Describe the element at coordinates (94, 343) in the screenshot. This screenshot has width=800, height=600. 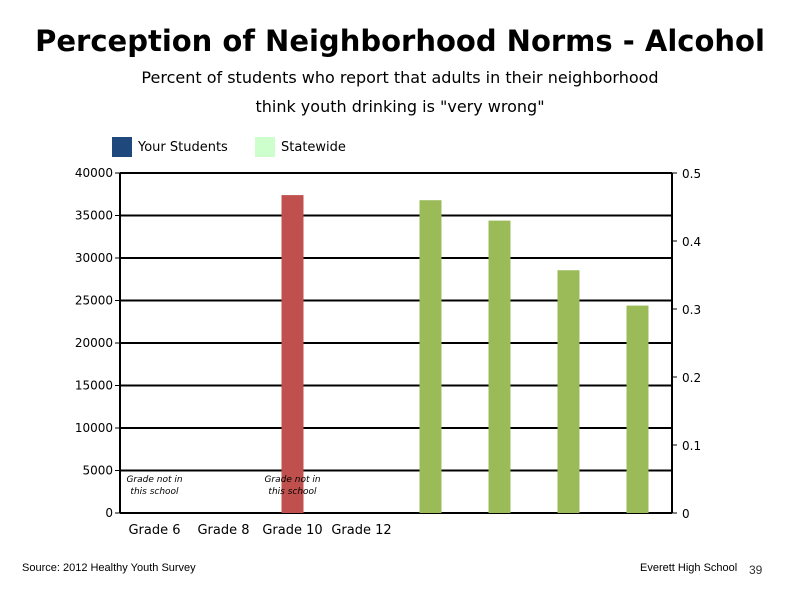
I see `left-axis-tick-label: 20000` at that location.